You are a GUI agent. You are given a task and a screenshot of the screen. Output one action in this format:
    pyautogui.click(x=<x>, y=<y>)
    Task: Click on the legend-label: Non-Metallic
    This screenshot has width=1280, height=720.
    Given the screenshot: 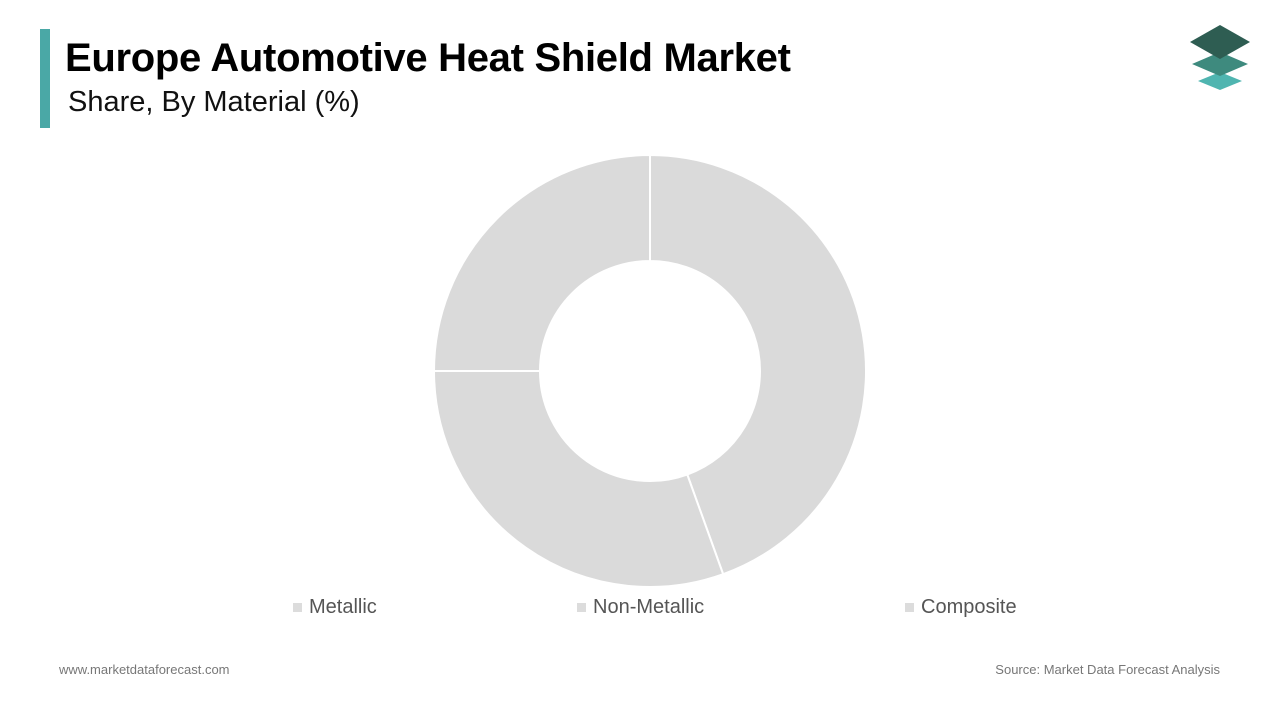 What is the action you would take?
    pyautogui.click(x=649, y=606)
    